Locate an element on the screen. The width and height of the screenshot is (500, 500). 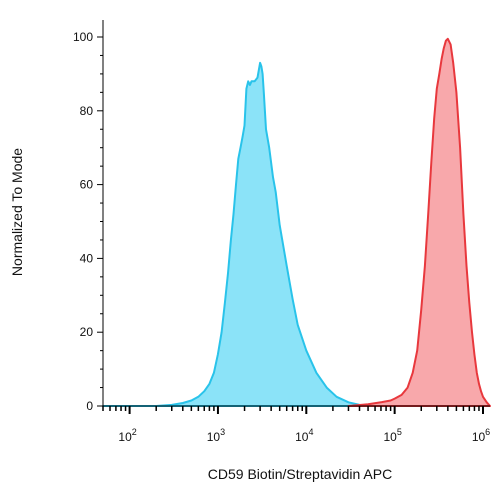
x-axis-ticks: 10² 10³ 10⁴ 10⁵ 10⁶ is located at coordinates (296, 425).